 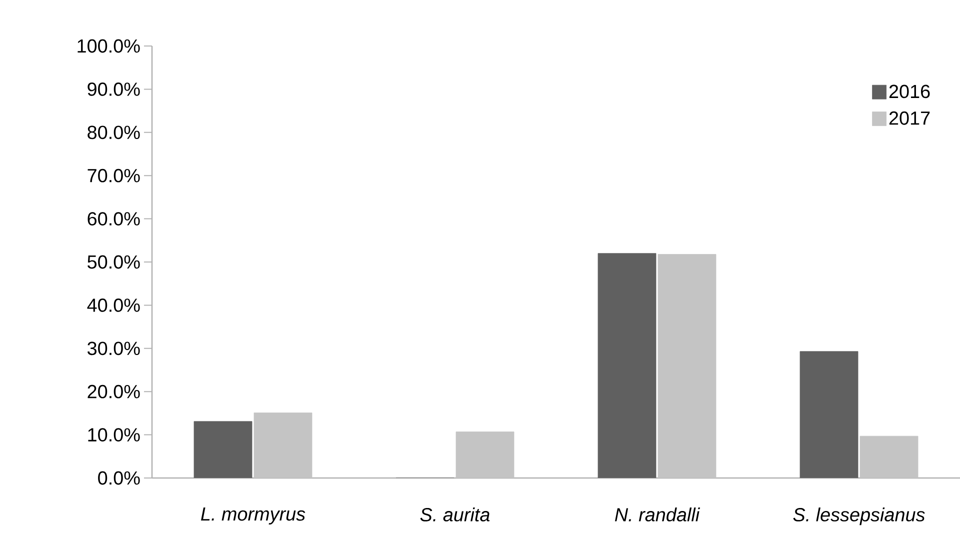 What do you see at coordinates (657, 515) in the screenshot?
I see `x-tick-label: N. randalli` at bounding box center [657, 515].